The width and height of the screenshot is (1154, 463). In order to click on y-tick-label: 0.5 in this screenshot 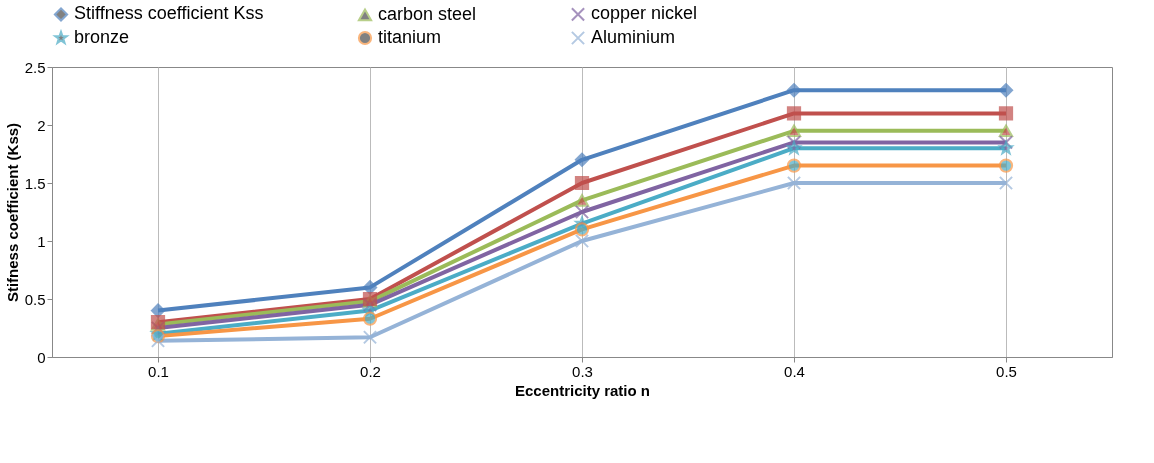, I will do `click(35, 299)`.